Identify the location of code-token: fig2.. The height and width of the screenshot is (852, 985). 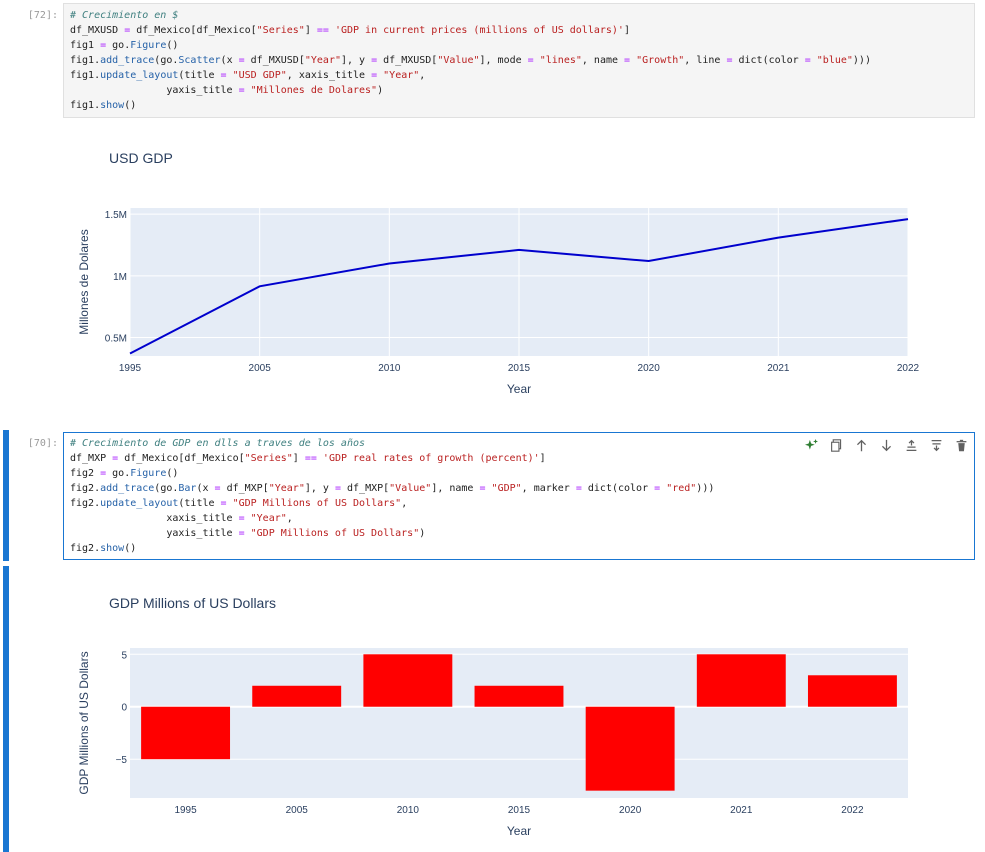
(85, 548).